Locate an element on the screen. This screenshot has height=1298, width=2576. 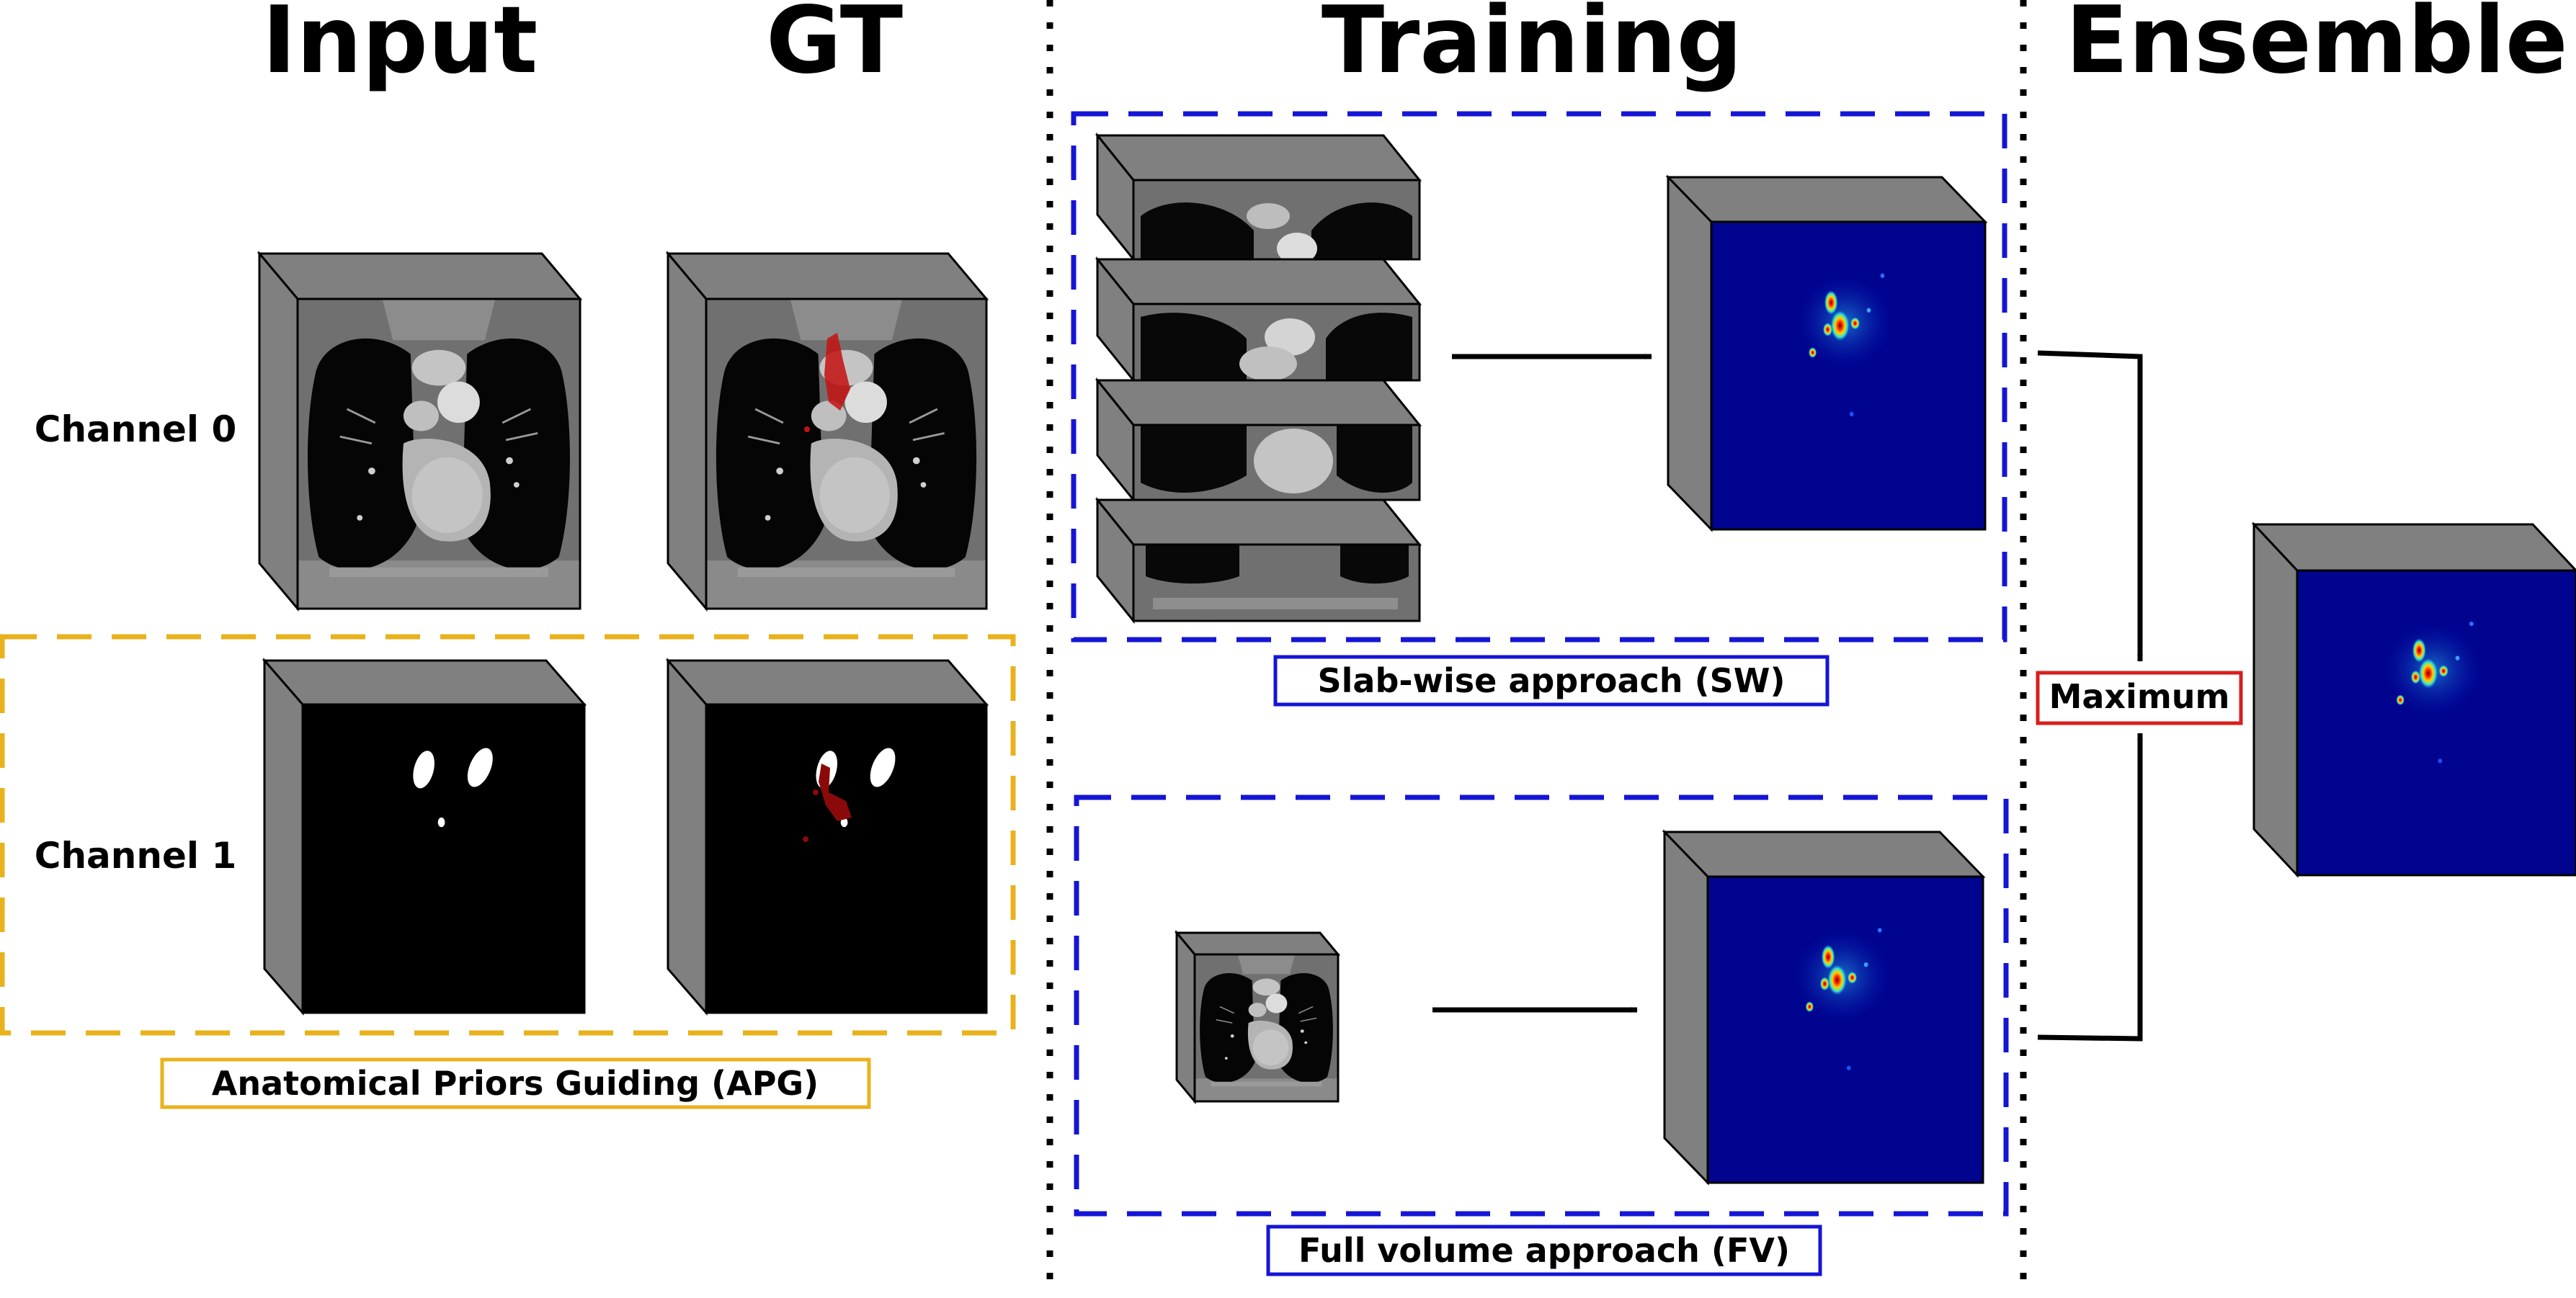
maximum-label: Maximum is located at coordinates (2139, 696).